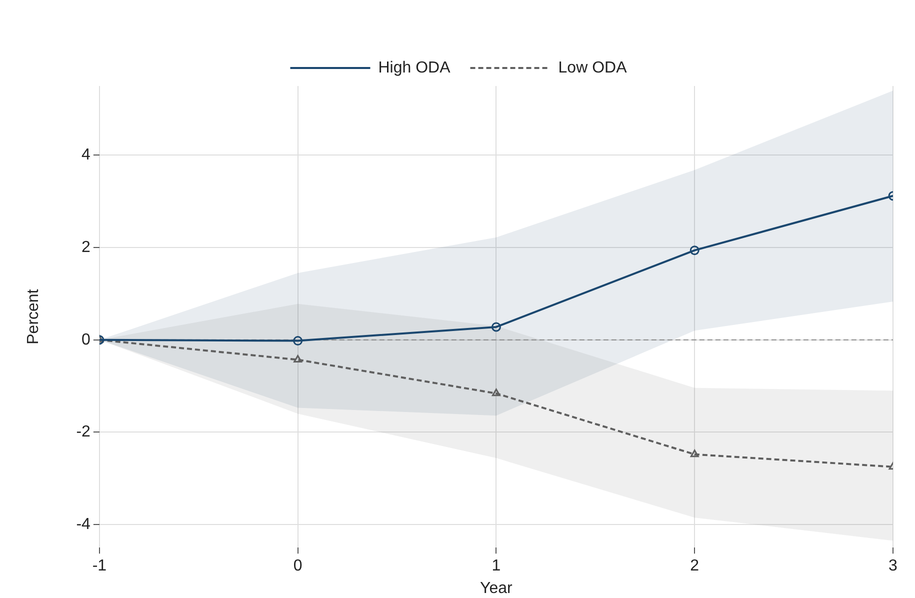 The width and height of the screenshot is (915, 598). I want to click on y-tick-label: 0, so click(86, 339).